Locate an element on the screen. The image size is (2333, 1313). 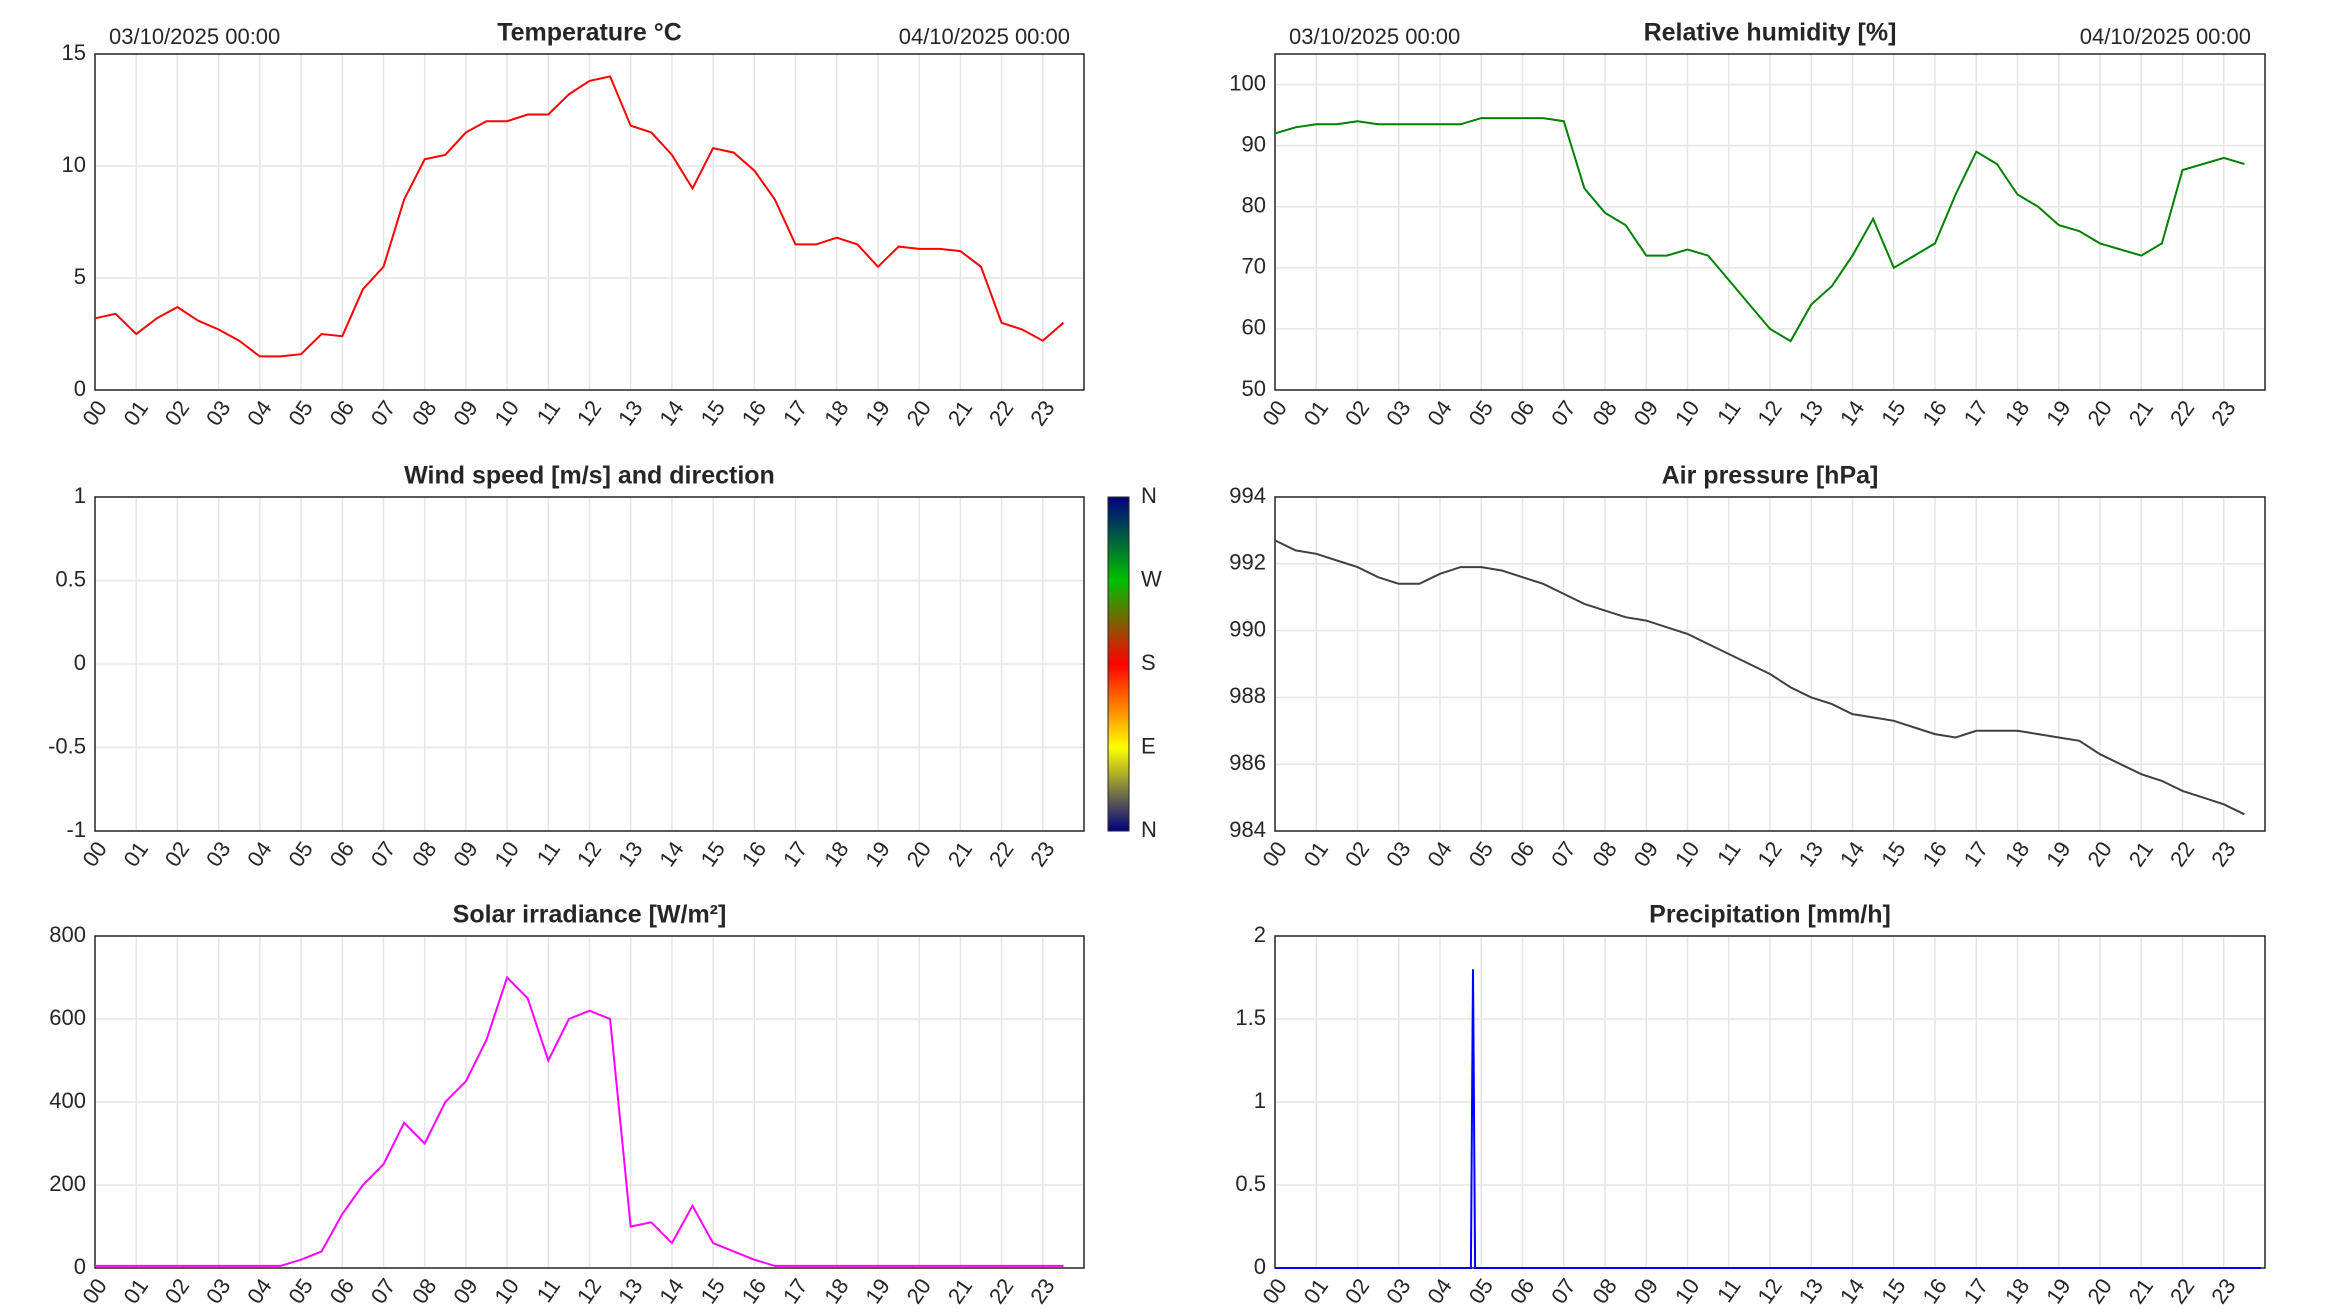
y-tick-label: 986 is located at coordinates (1247, 762).